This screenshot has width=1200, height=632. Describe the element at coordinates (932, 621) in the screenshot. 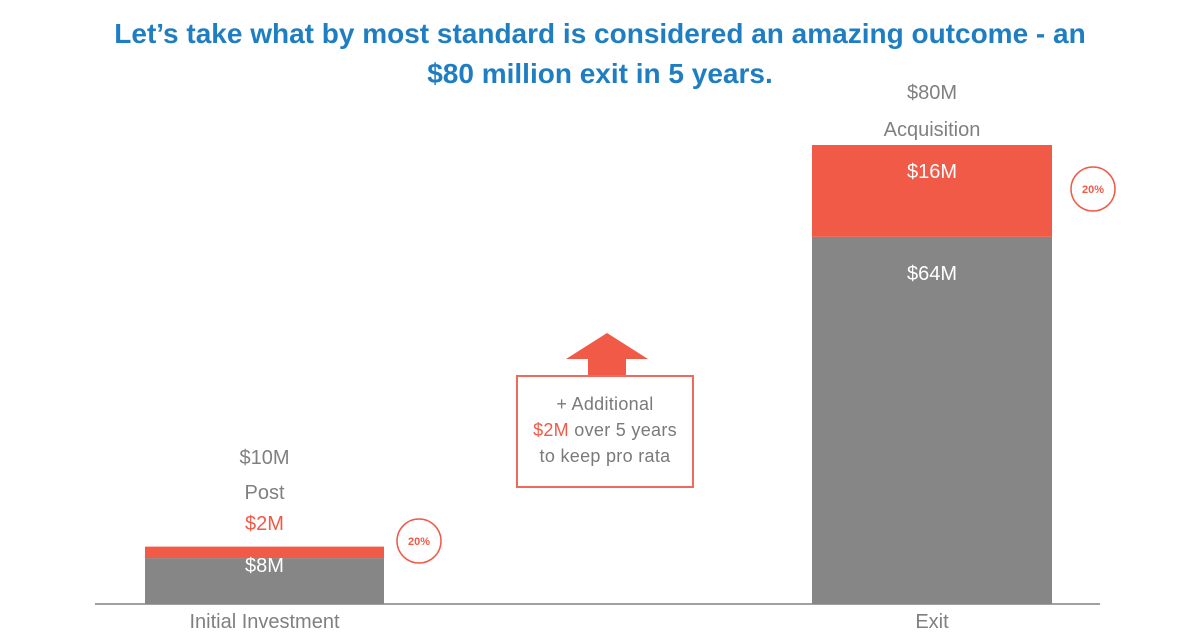

I see `category-label-1: Exit` at that location.